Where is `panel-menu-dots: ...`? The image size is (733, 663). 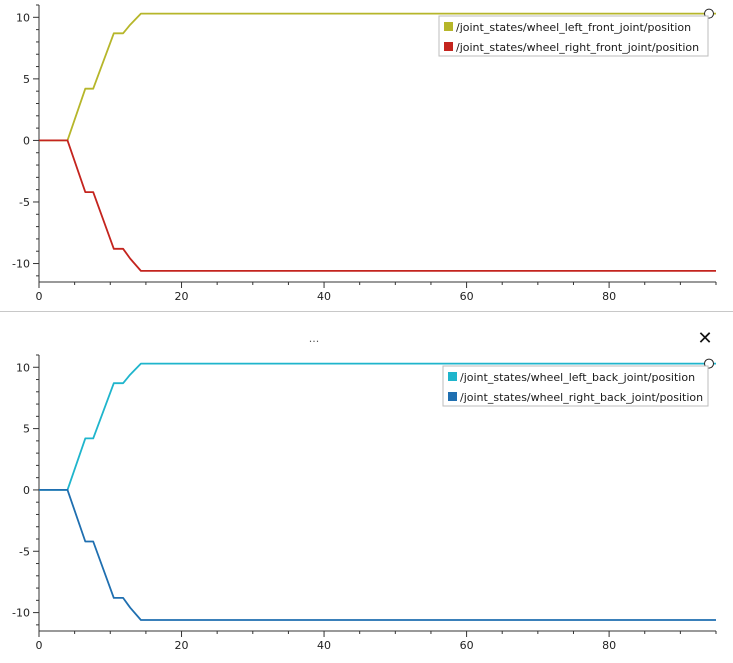 panel-menu-dots: ... is located at coordinates (314, 338).